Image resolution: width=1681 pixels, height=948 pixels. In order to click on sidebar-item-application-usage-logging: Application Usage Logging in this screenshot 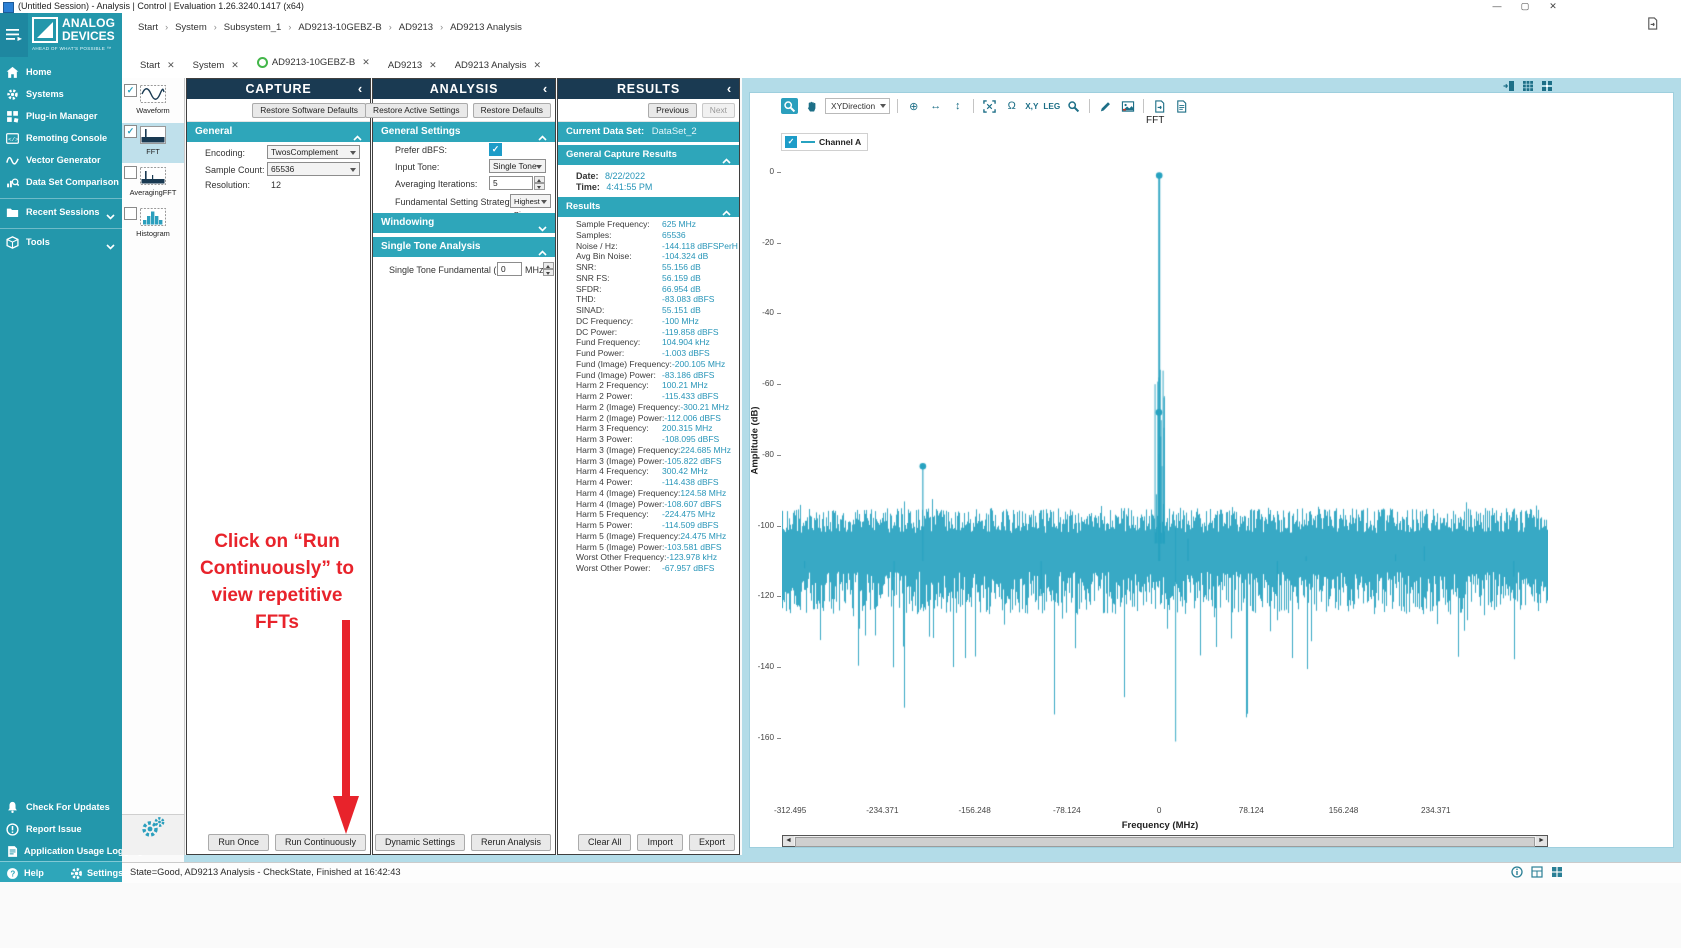, I will do `click(71, 851)`.